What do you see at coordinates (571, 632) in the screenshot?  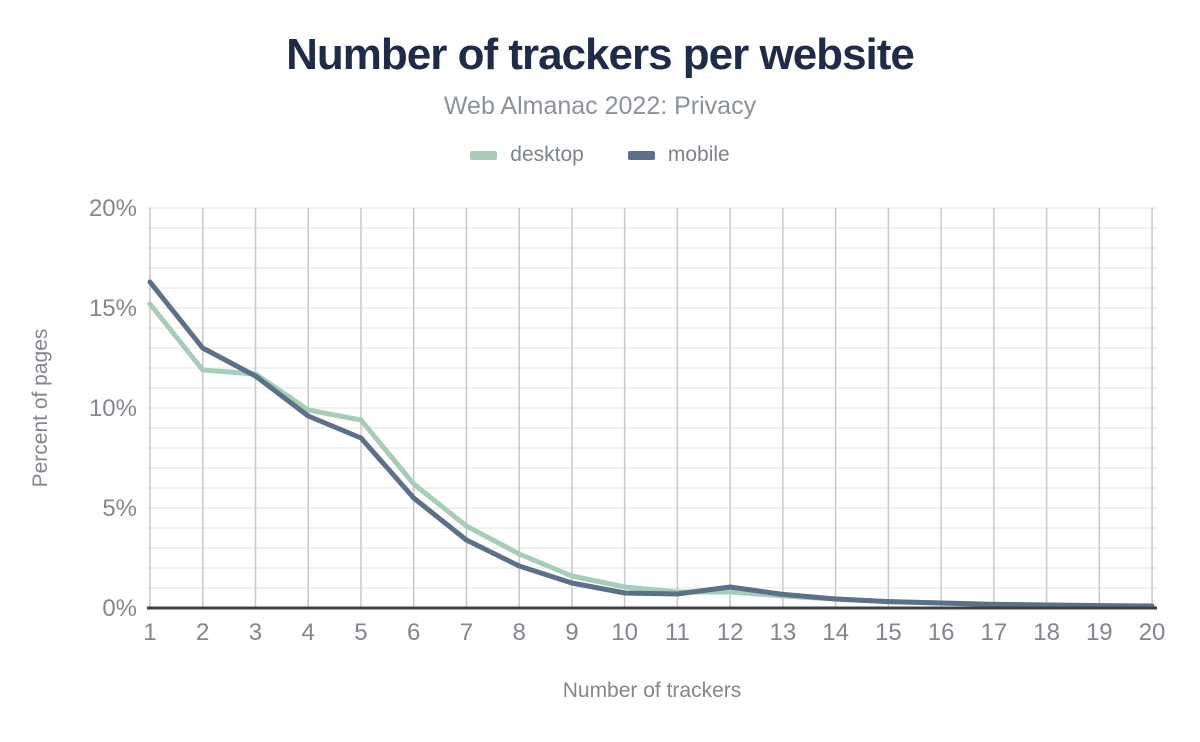 I see `x-tick-label: 9` at bounding box center [571, 632].